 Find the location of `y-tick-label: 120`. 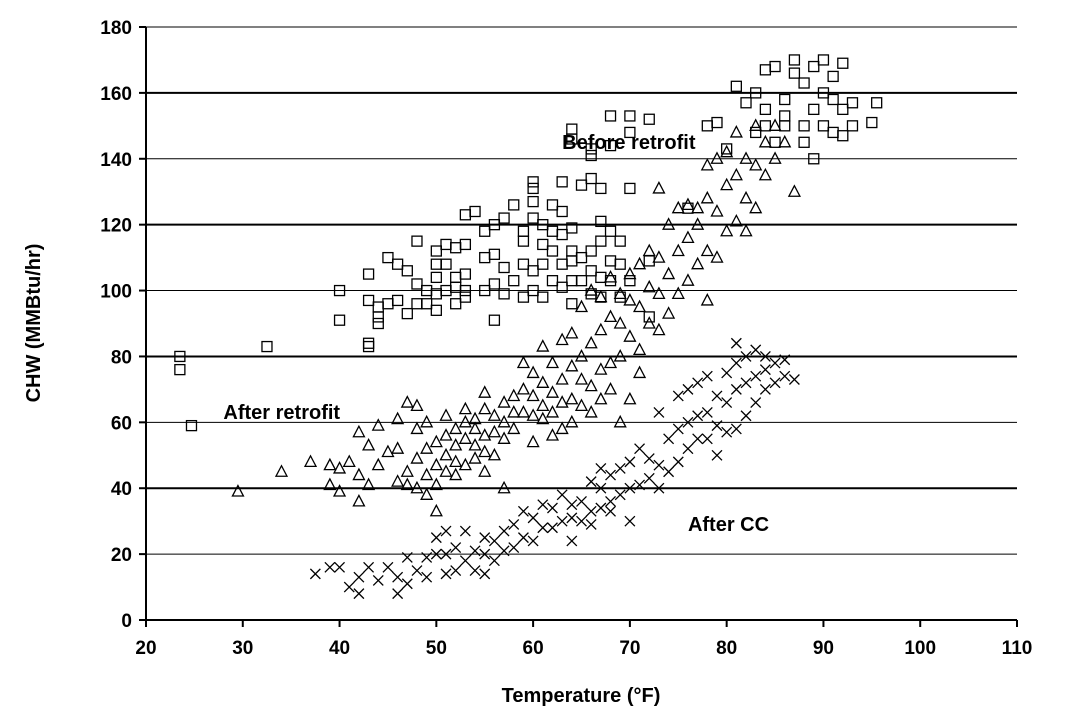

y-tick-label: 120 is located at coordinates (116, 226).